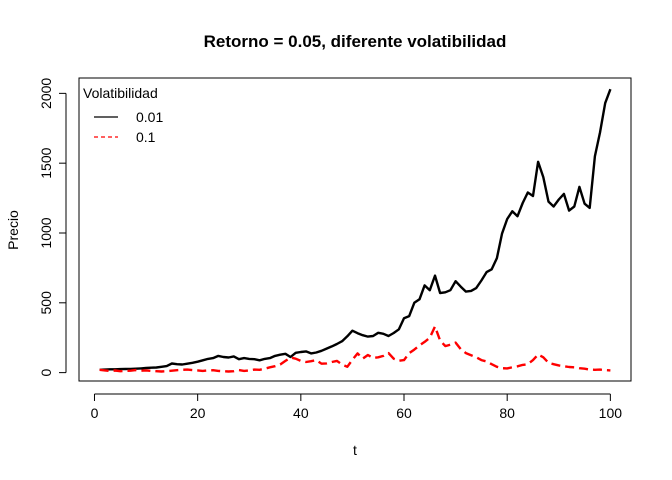 The height and width of the screenshot is (480, 672). Describe the element at coordinates (357, 407) in the screenshot. I see `x-axis: 0 20 40 60 80 100` at that location.